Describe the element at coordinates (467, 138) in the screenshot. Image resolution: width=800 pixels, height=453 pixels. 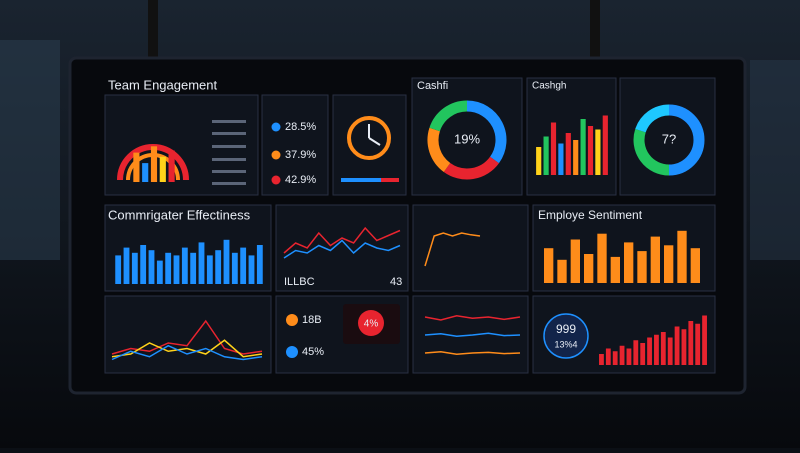
I see `donut-center: 19%` at that location.